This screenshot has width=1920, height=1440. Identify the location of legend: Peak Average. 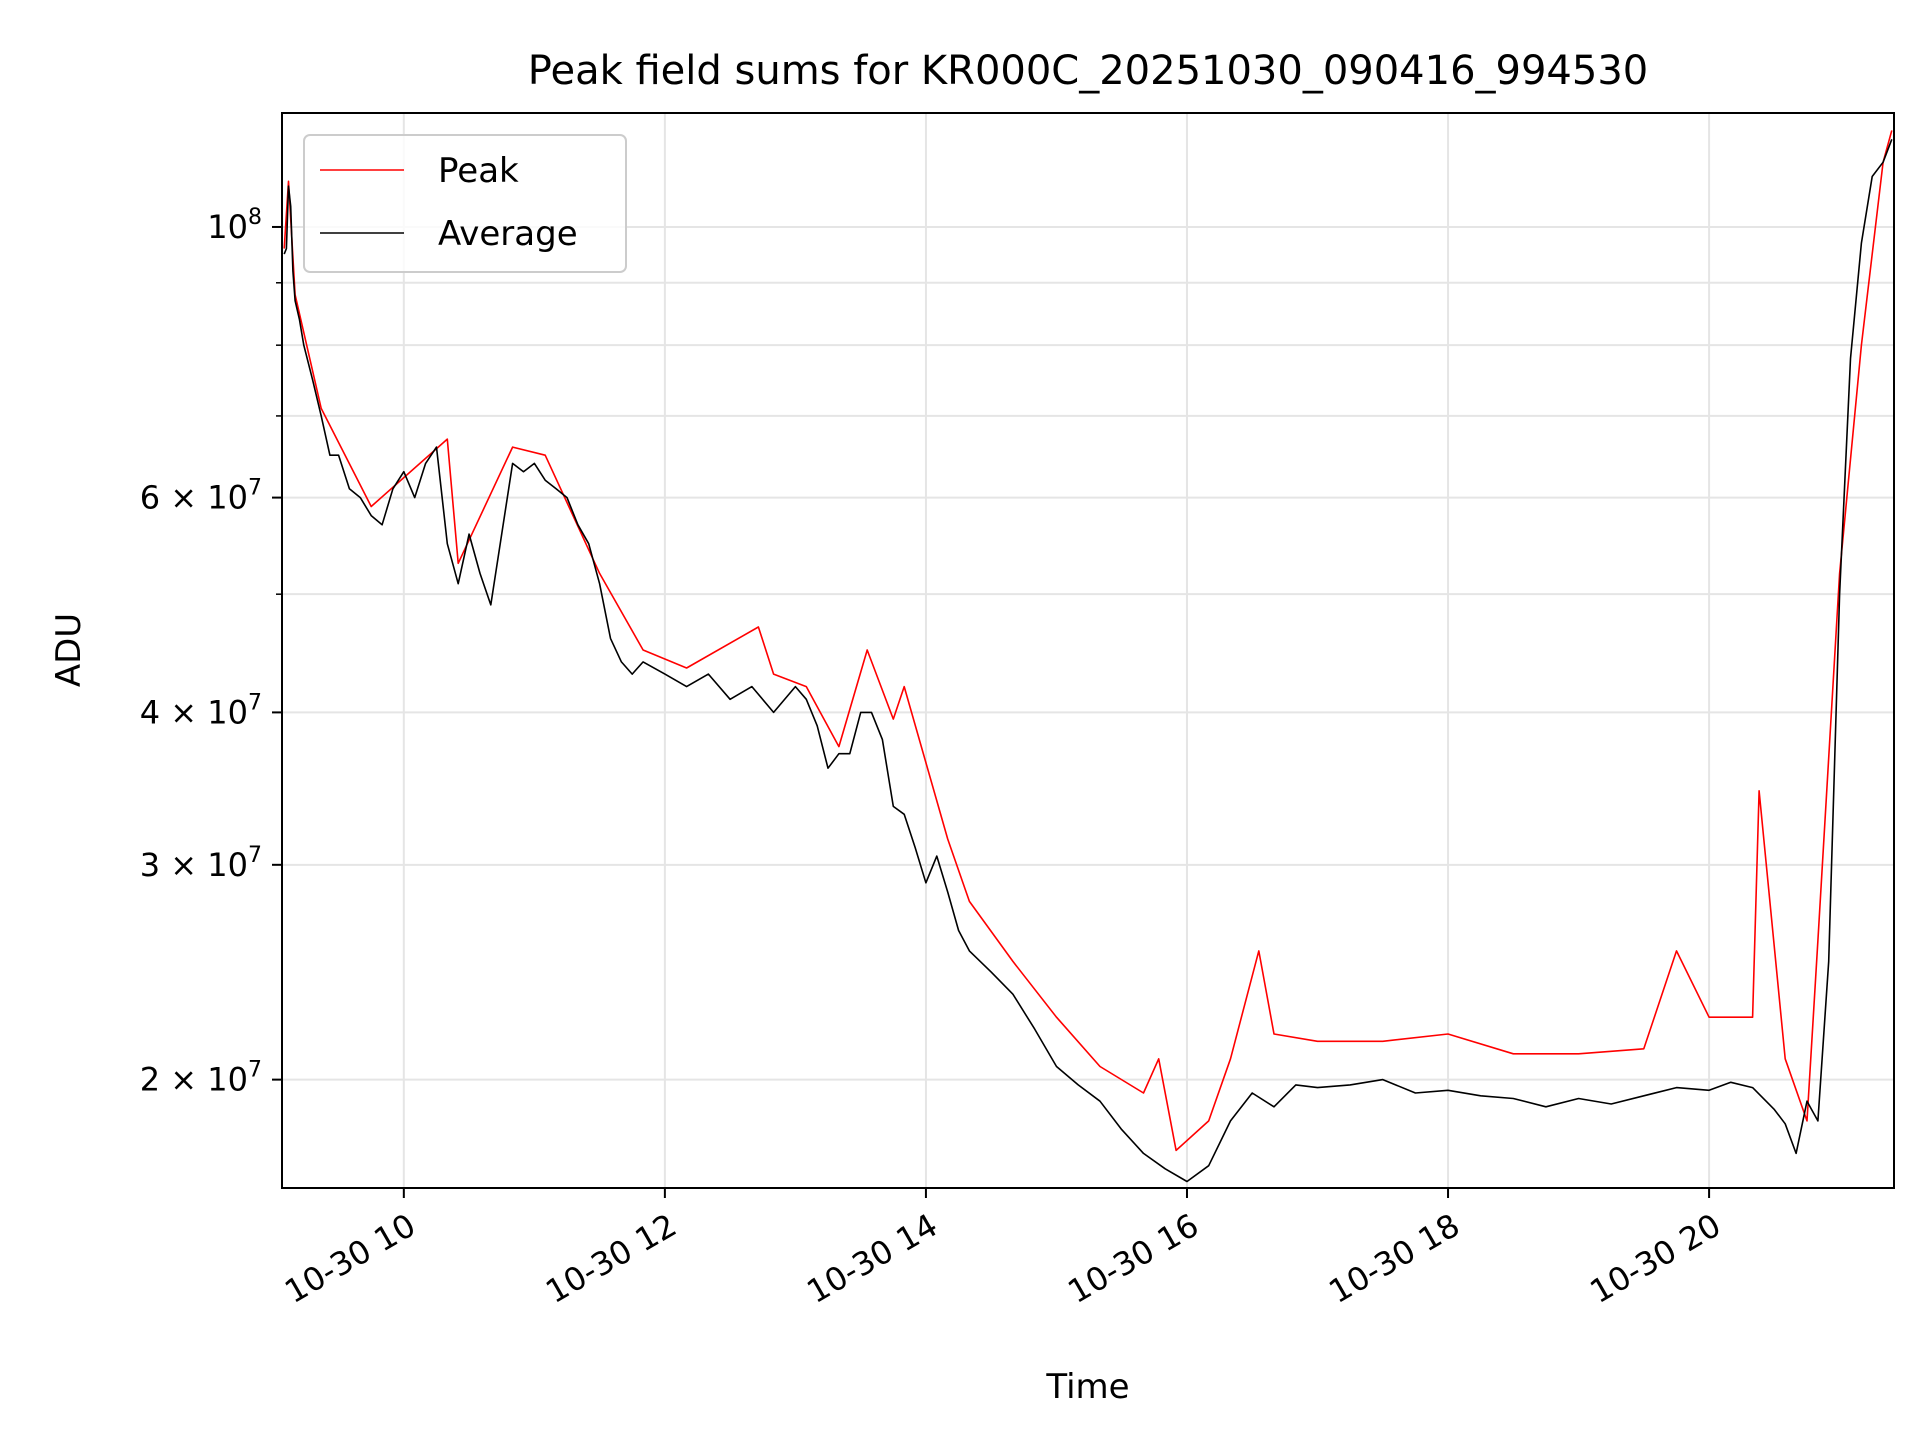
(465, 203).